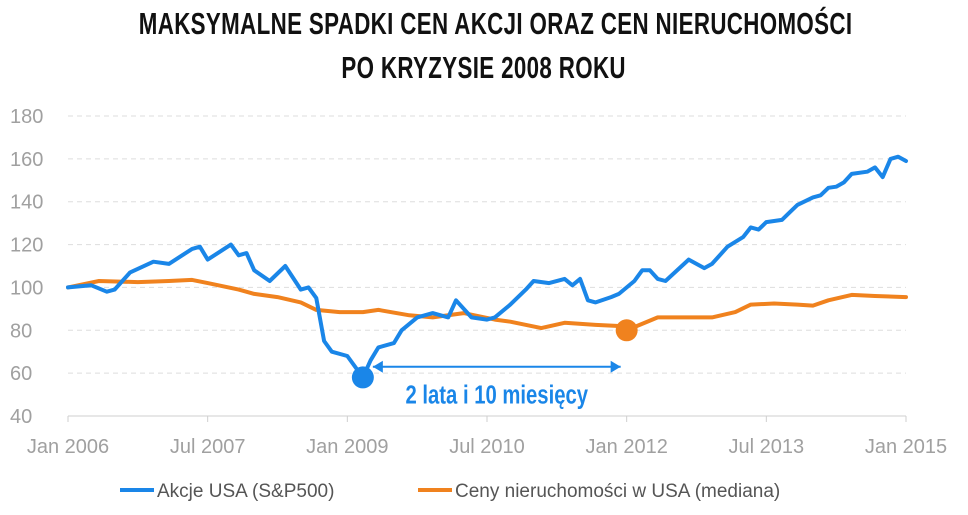  Describe the element at coordinates (26, 117) in the screenshot. I see `y-tick-label: 180` at that location.